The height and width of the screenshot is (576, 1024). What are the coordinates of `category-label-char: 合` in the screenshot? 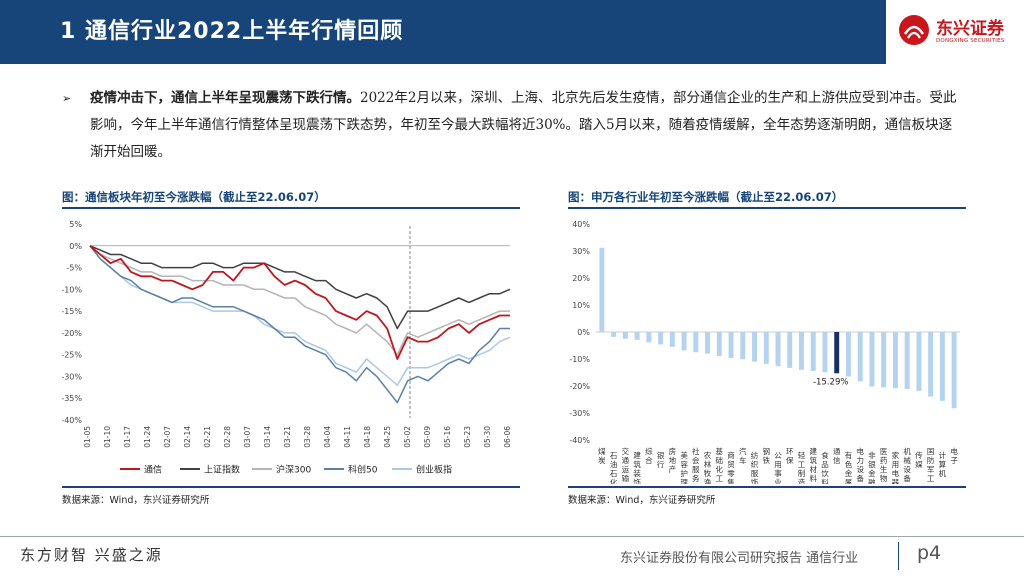 It's located at (649, 460).